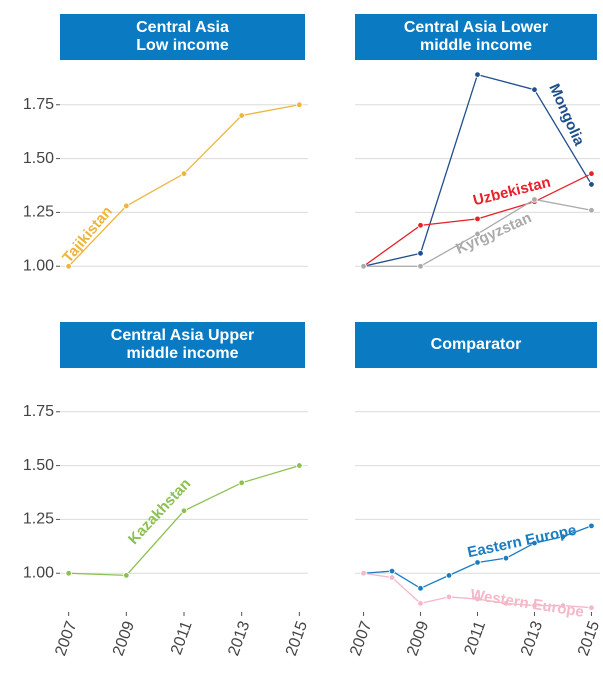 This screenshot has width=603, height=677. Describe the element at coordinates (182, 45) in the screenshot. I see `title-line: Low income` at that location.